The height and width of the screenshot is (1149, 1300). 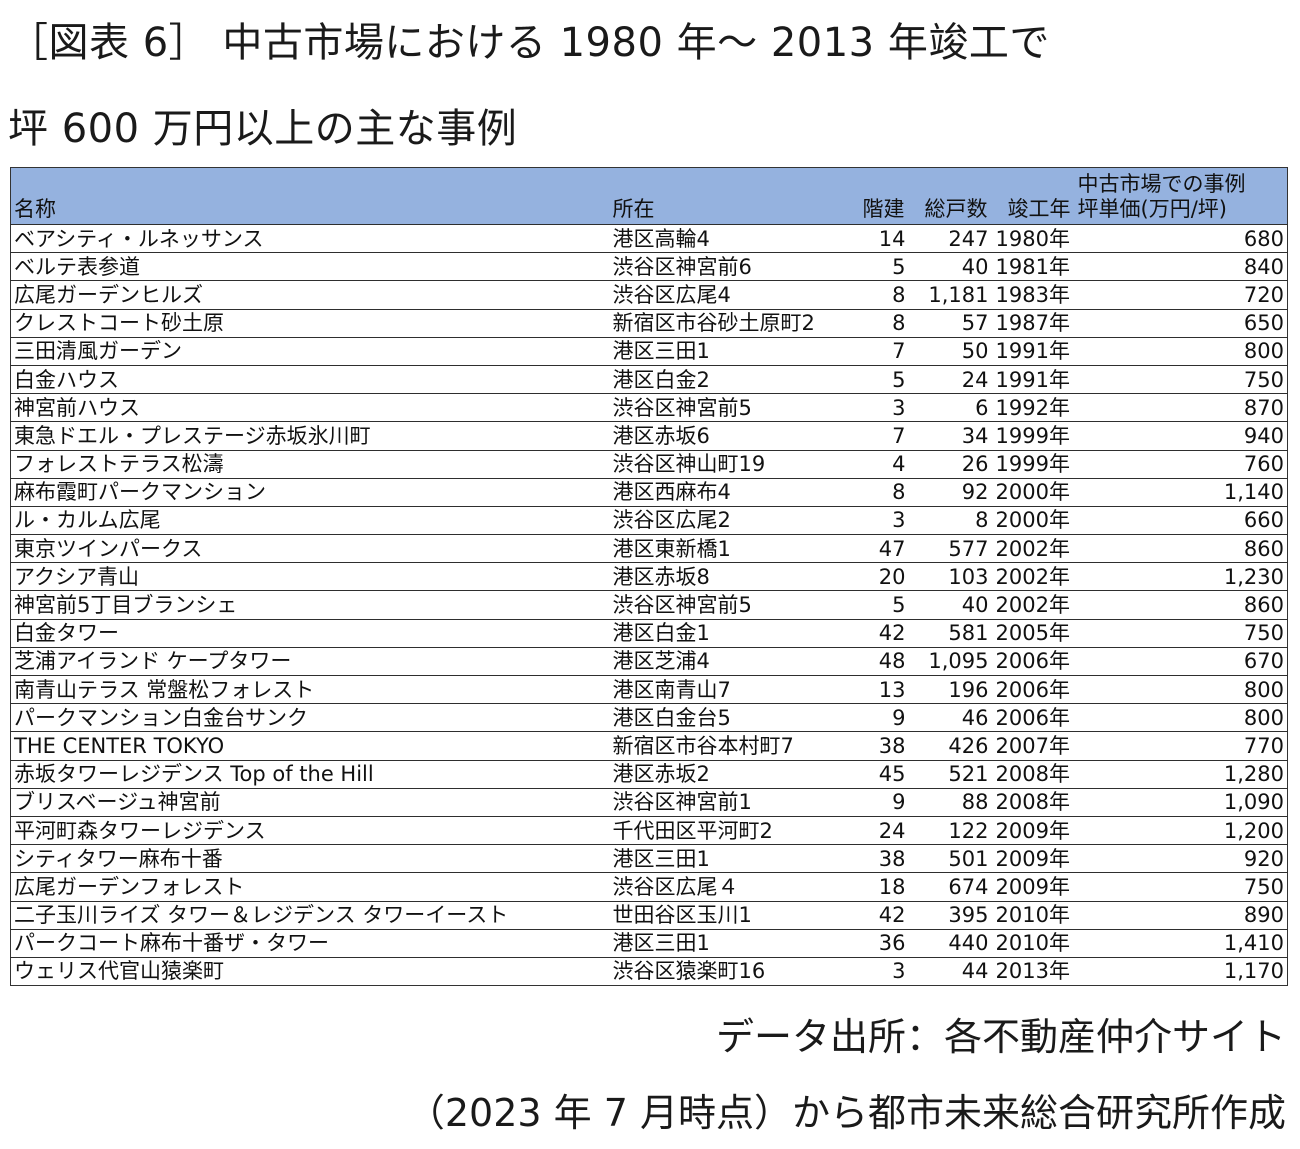 What do you see at coordinates (1181, 886) in the screenshot?
I see `price-cell: 750` at bounding box center [1181, 886].